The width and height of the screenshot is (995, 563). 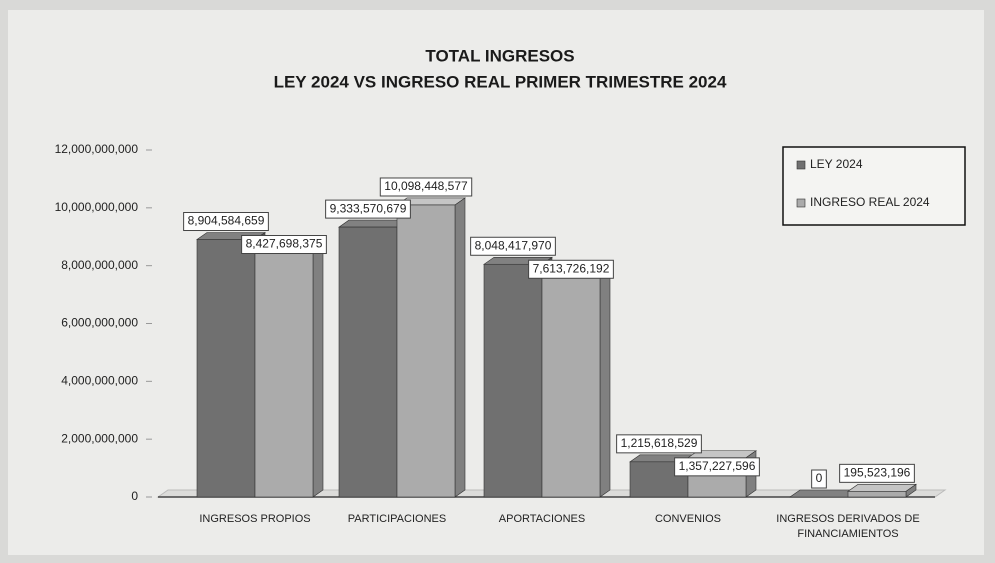 I want to click on legend-label: INGRESO REAL 2024, so click(x=870, y=202).